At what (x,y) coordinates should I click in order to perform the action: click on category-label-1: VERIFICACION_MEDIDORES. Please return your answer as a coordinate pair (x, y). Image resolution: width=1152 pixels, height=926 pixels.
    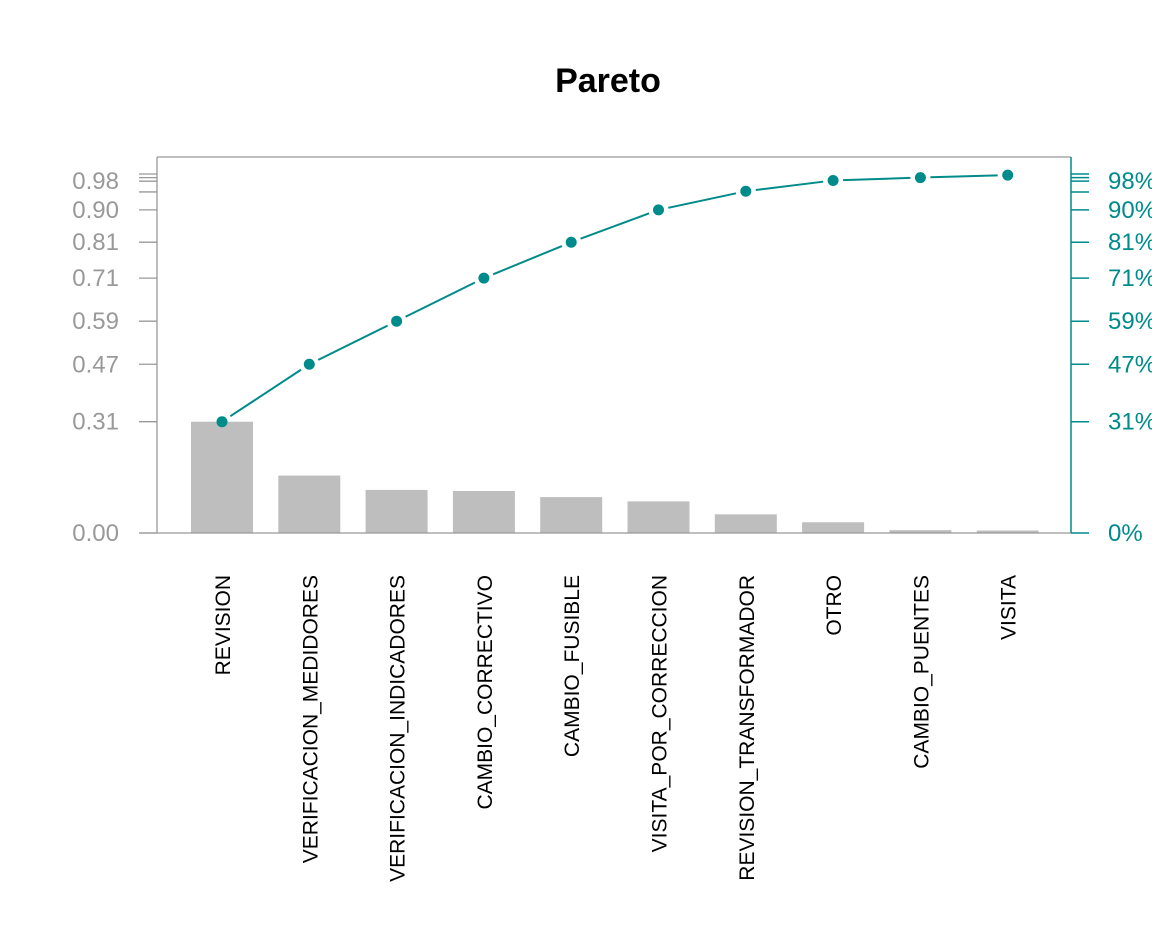
    Looking at the image, I should click on (310, 719).